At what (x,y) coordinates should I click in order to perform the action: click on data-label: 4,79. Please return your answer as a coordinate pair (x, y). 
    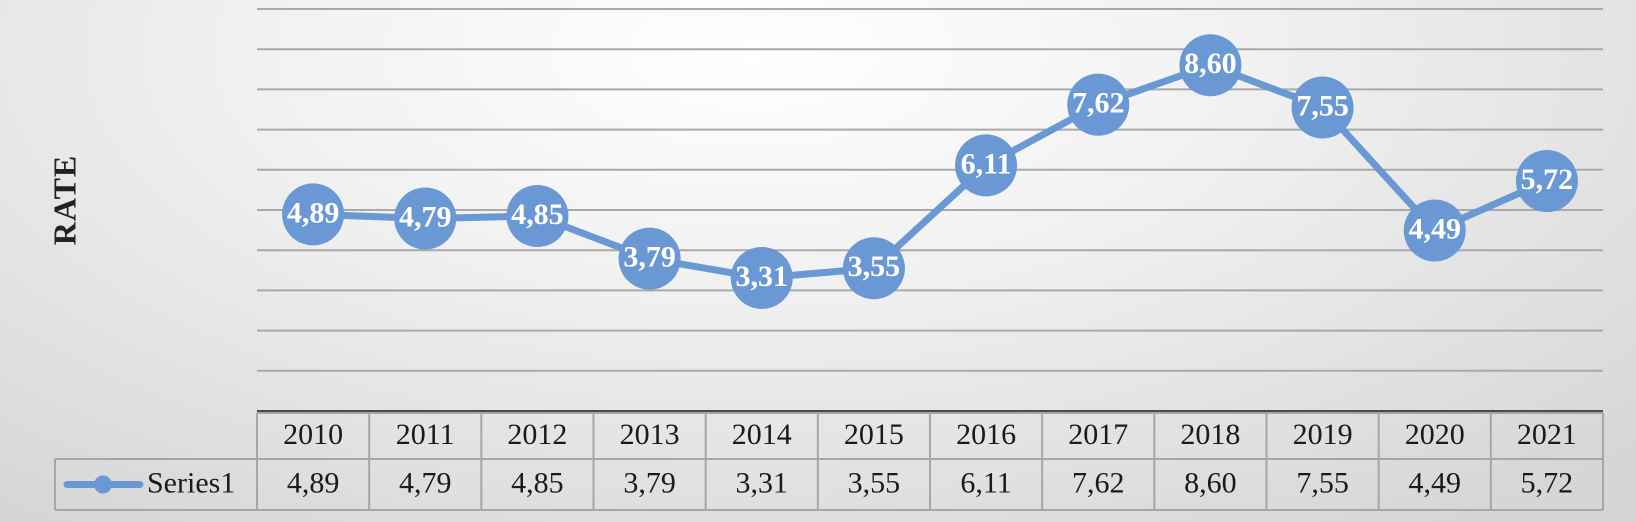
    Looking at the image, I should click on (425, 216).